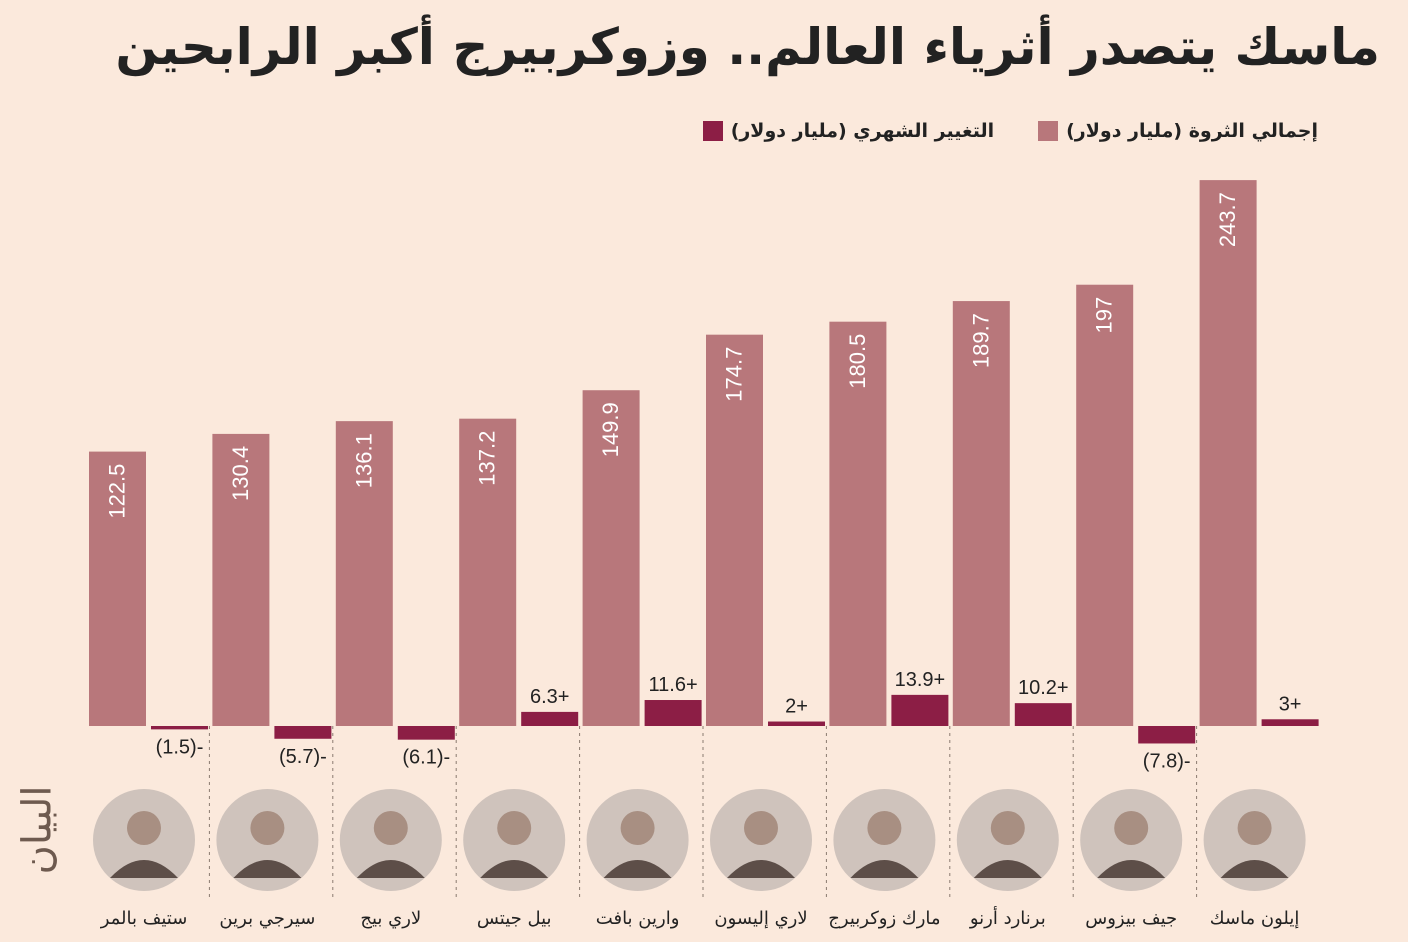  I want to click on total-wealth-label: 137.2, so click(487, 458).